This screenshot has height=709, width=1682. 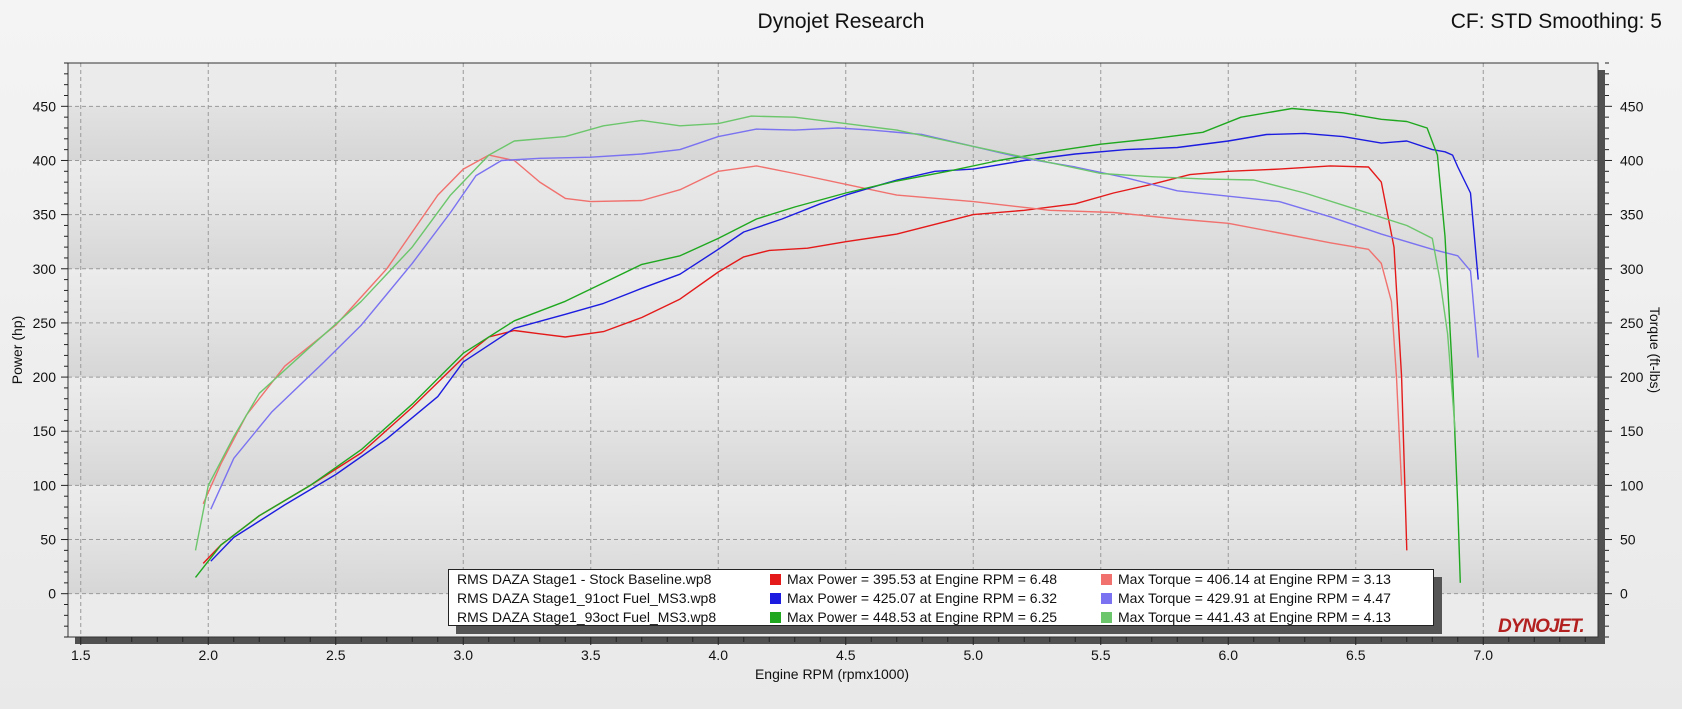 What do you see at coordinates (1101, 655) in the screenshot?
I see `x-tick-label: 5.5` at bounding box center [1101, 655].